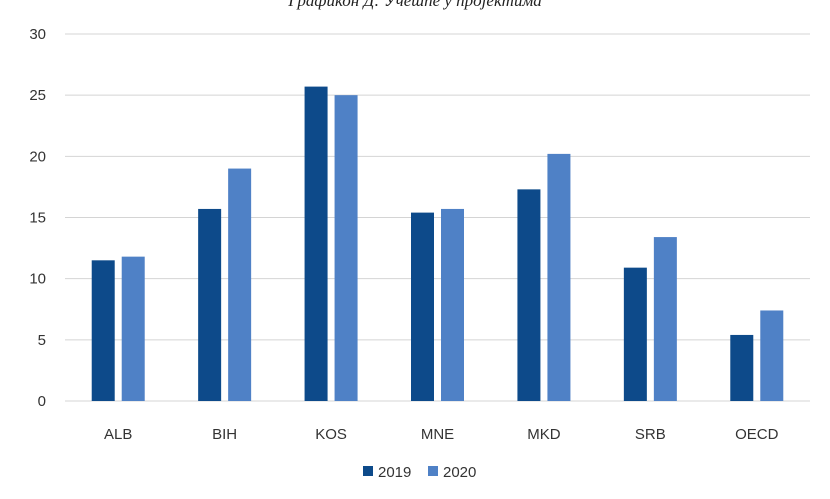 The width and height of the screenshot is (830, 499). Describe the element at coordinates (665, 319) in the screenshot. I see `bar-srb-2020` at that location.